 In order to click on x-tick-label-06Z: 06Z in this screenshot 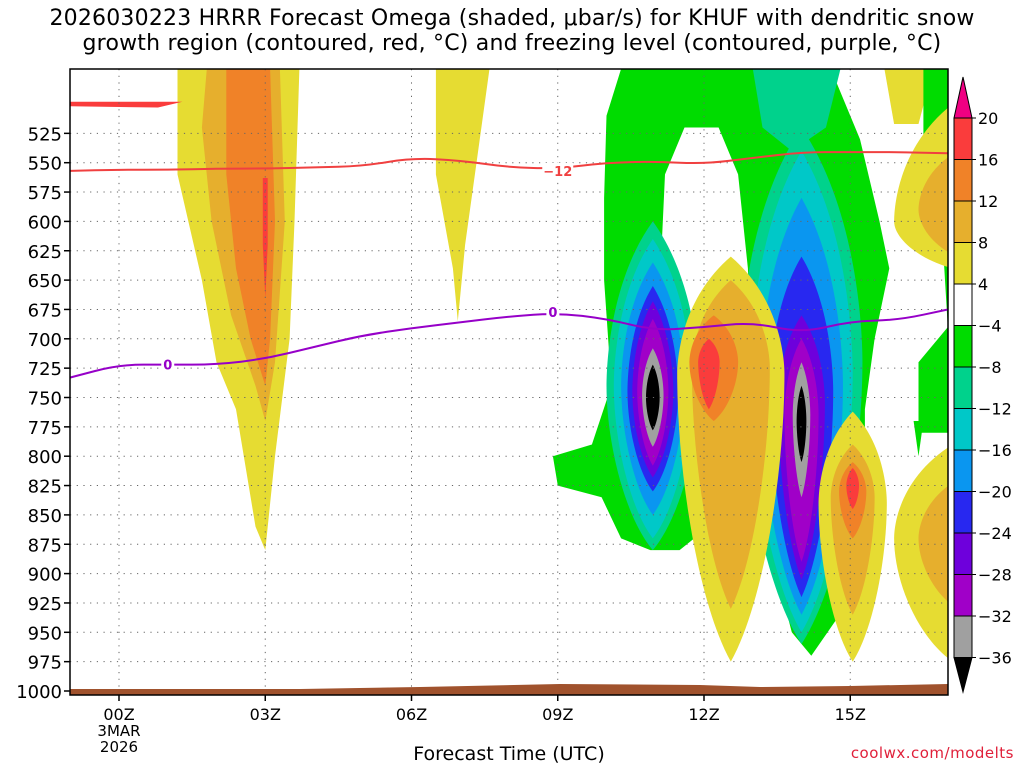, I will do `click(411, 714)`.